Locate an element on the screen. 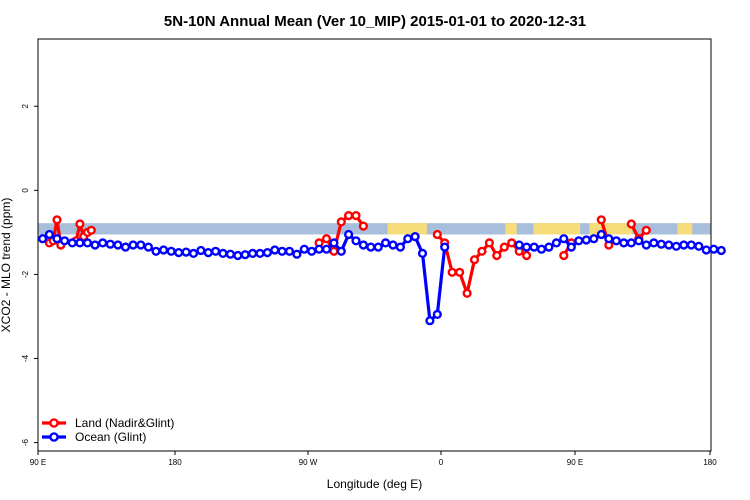 This screenshot has height=500, width=750. y-tick-label: 2 is located at coordinates (25, 105).